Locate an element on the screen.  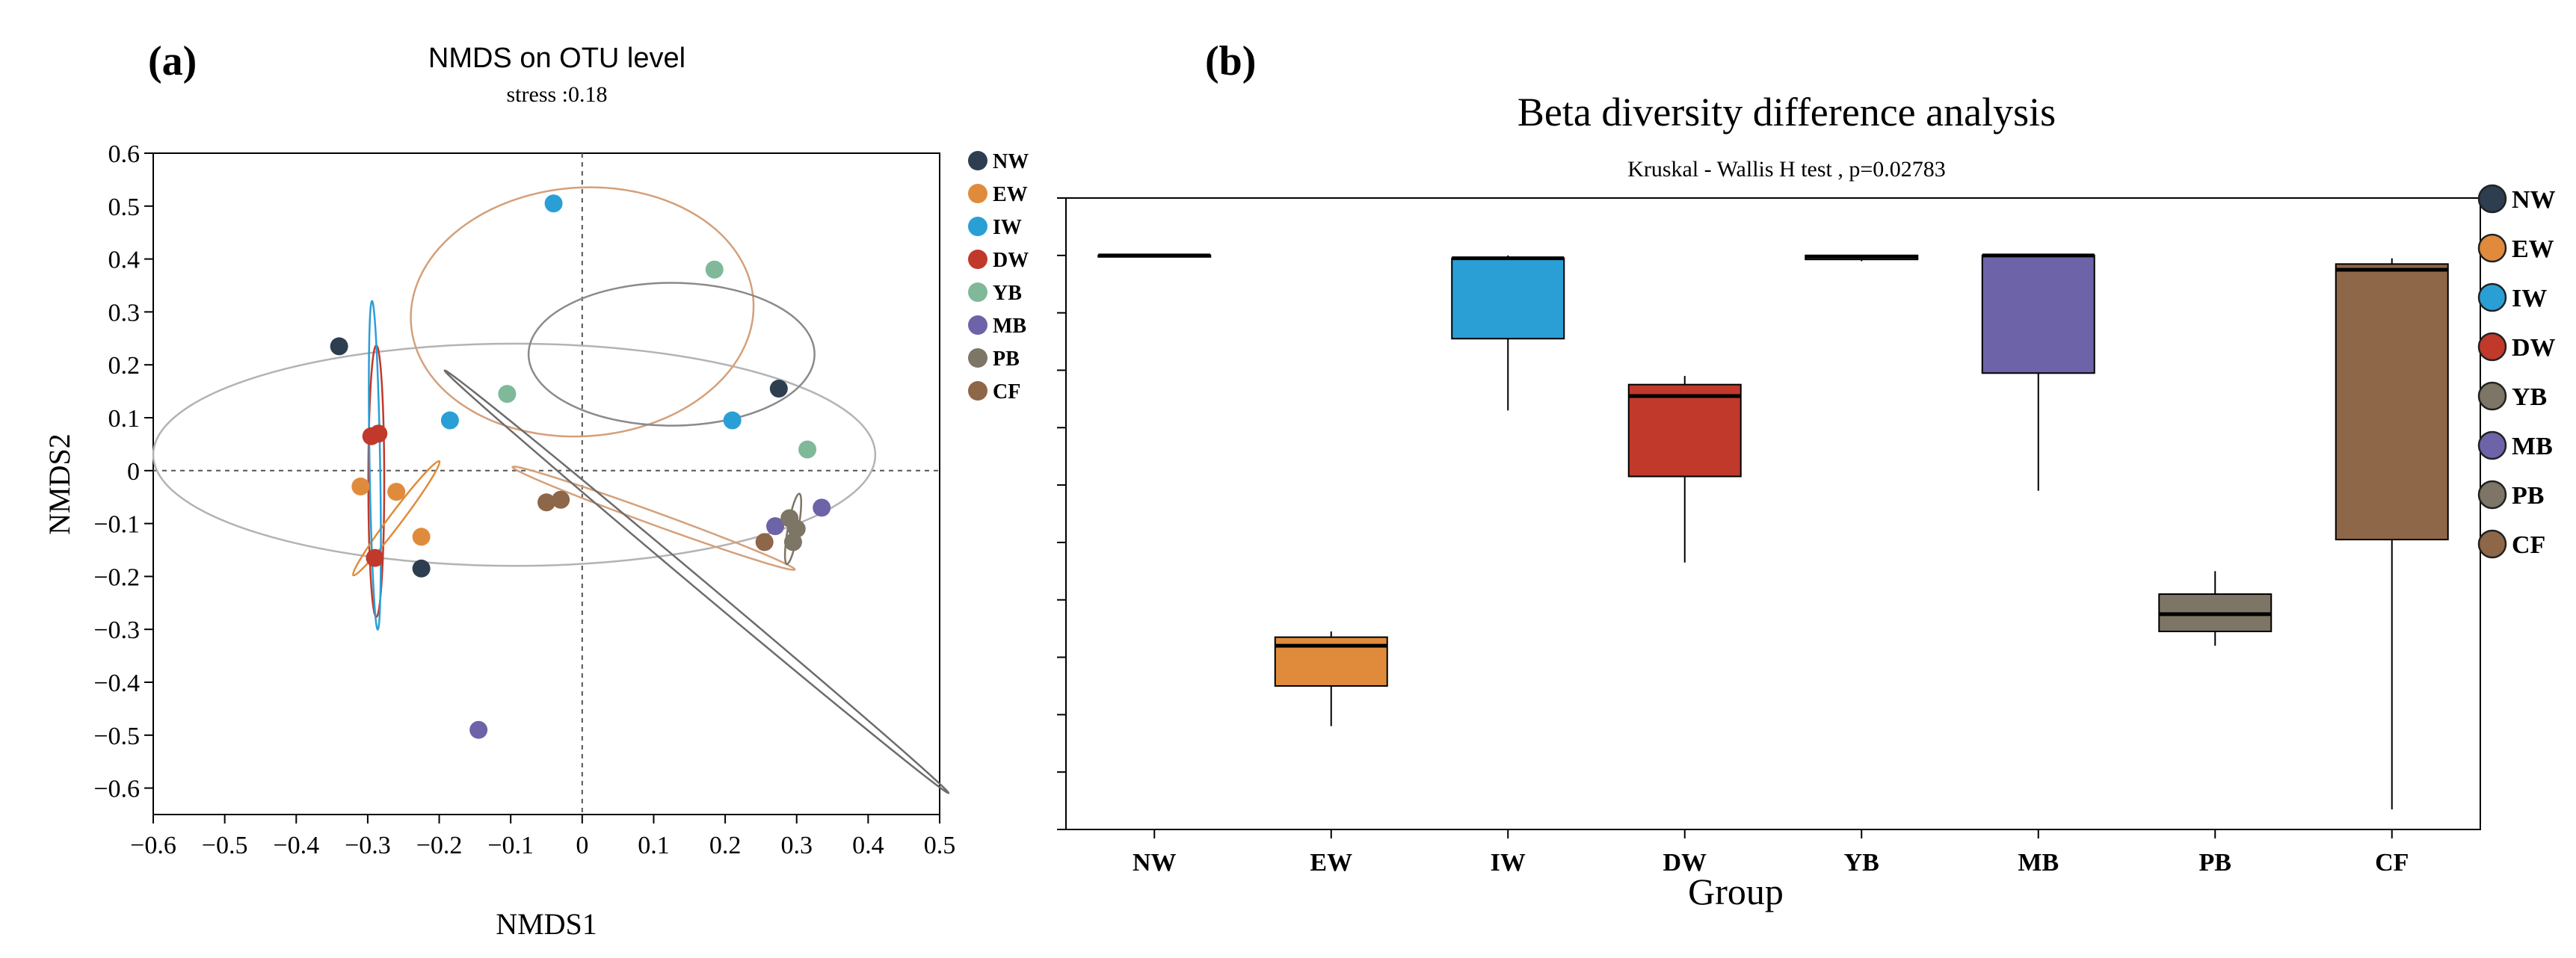
beta-legend-label: YB is located at coordinates (2529, 397).